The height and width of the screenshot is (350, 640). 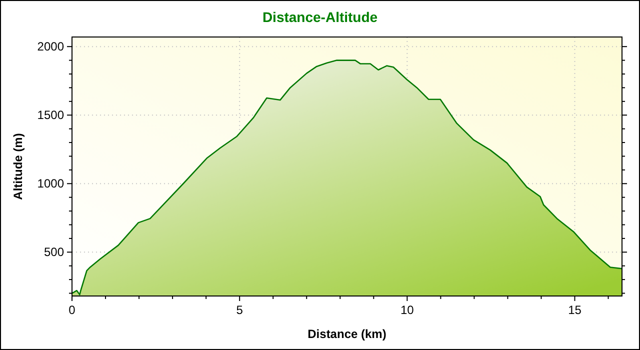 What do you see at coordinates (50, 47) in the screenshot?
I see `y-tick-label: 2000` at bounding box center [50, 47].